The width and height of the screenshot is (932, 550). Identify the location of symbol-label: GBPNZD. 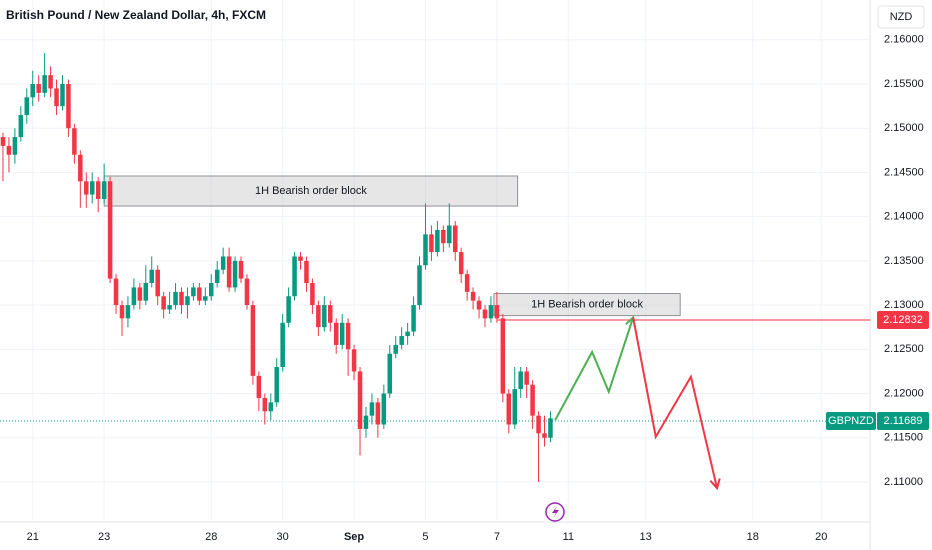
(851, 421).